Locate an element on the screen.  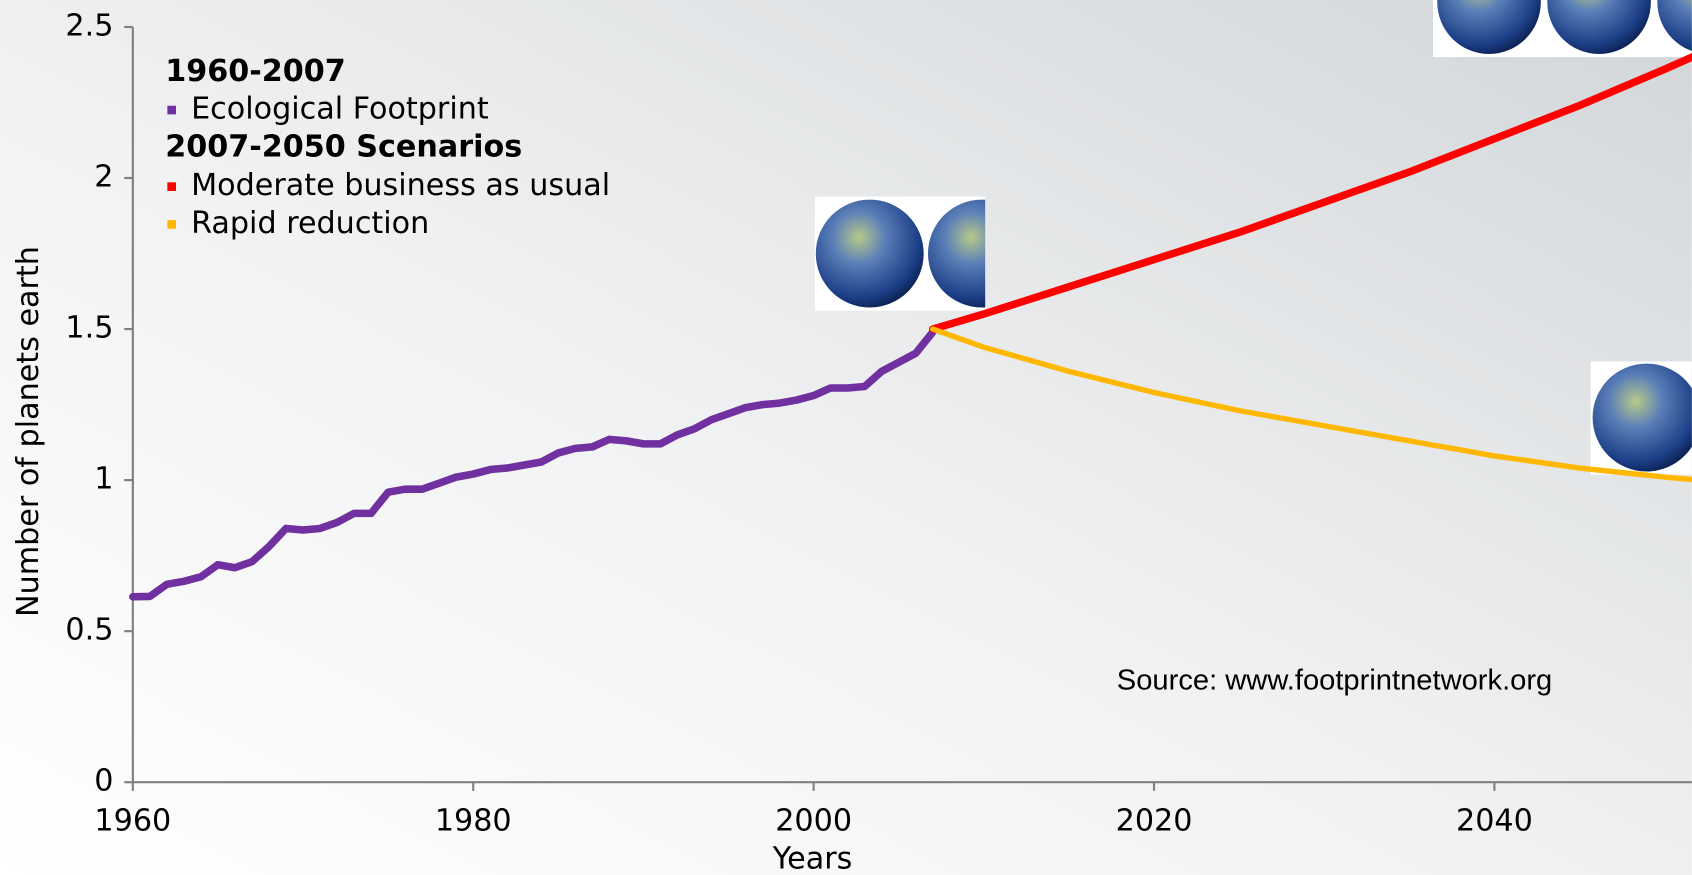
y-axis-title: Number of planets earth is located at coordinates (28, 431).